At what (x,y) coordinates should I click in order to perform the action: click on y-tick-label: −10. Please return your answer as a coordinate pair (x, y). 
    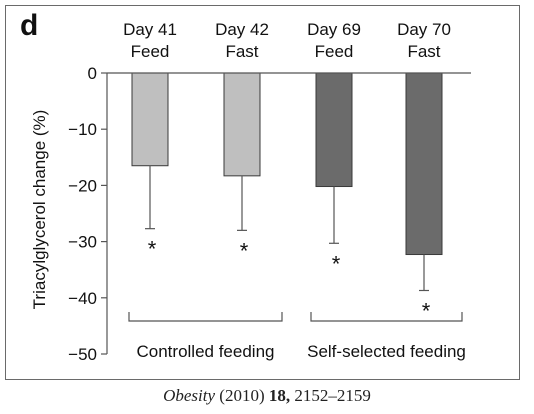
    Looking at the image, I should click on (82, 129).